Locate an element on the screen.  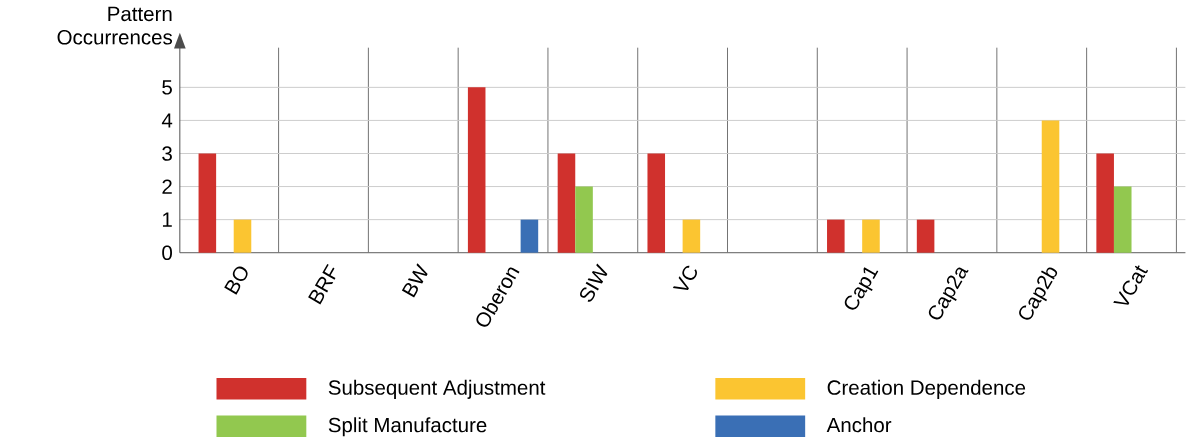
x-tick-label: VC is located at coordinates (684, 277).